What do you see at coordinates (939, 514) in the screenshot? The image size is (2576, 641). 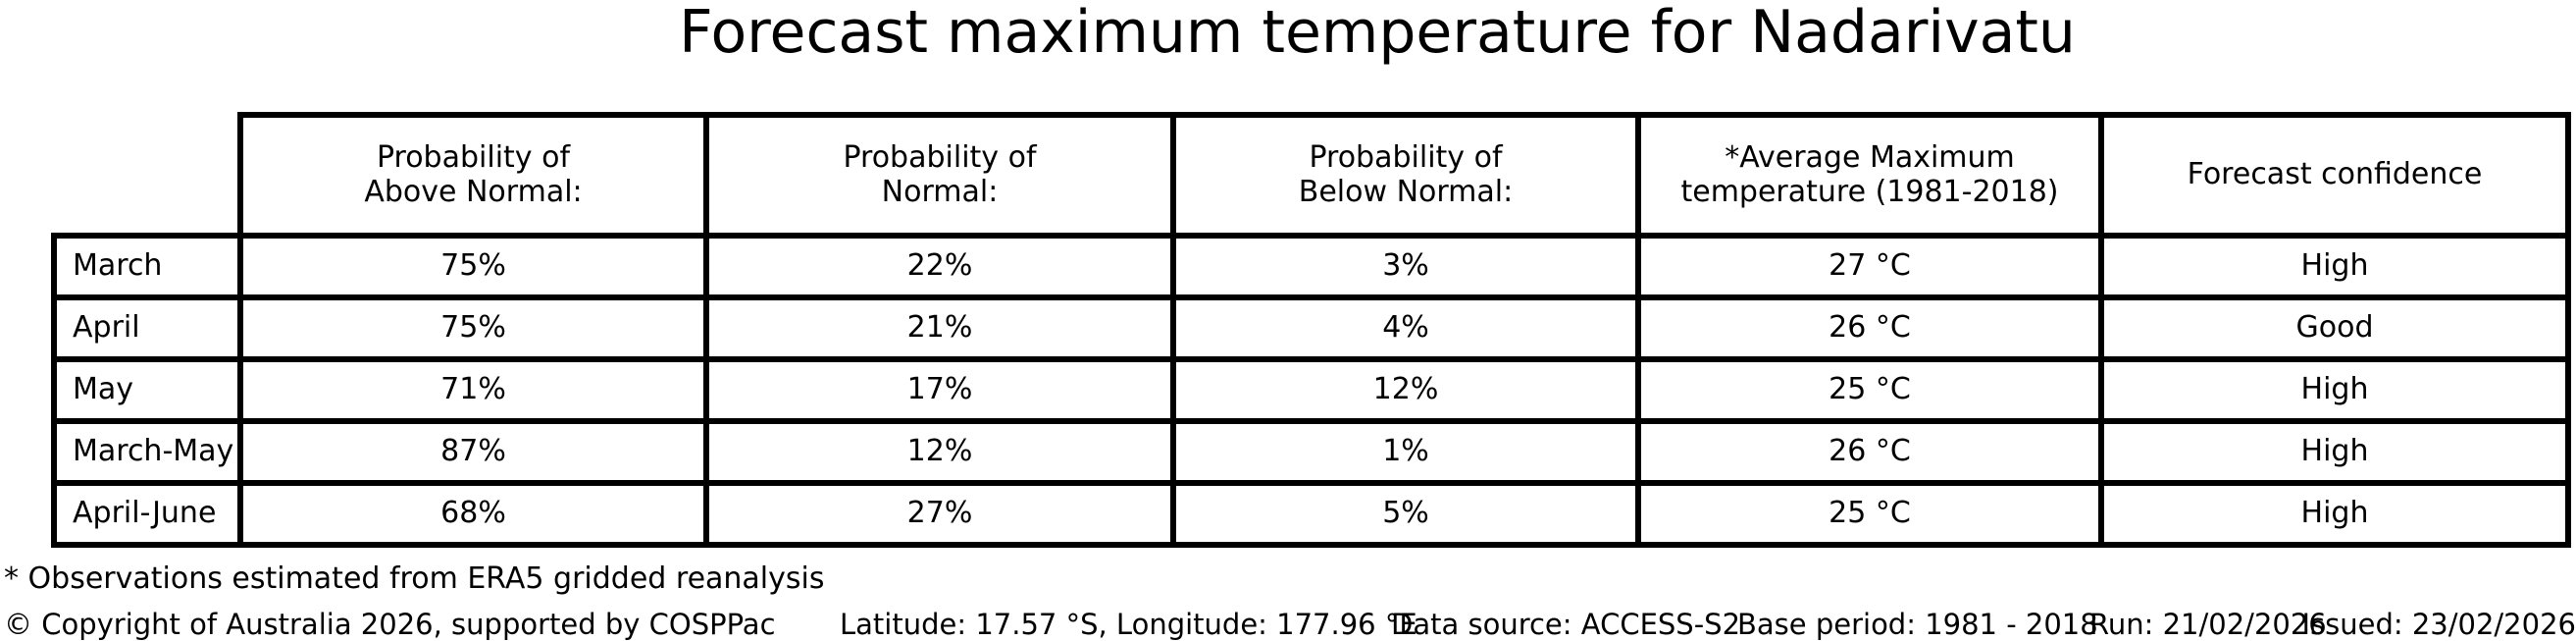 I see `cell-normal: 27%` at bounding box center [939, 514].